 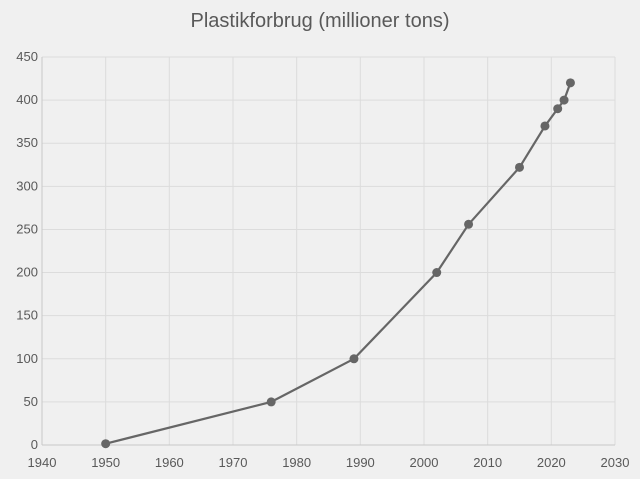 I want to click on y-tick-label: 50, so click(x=31, y=401).